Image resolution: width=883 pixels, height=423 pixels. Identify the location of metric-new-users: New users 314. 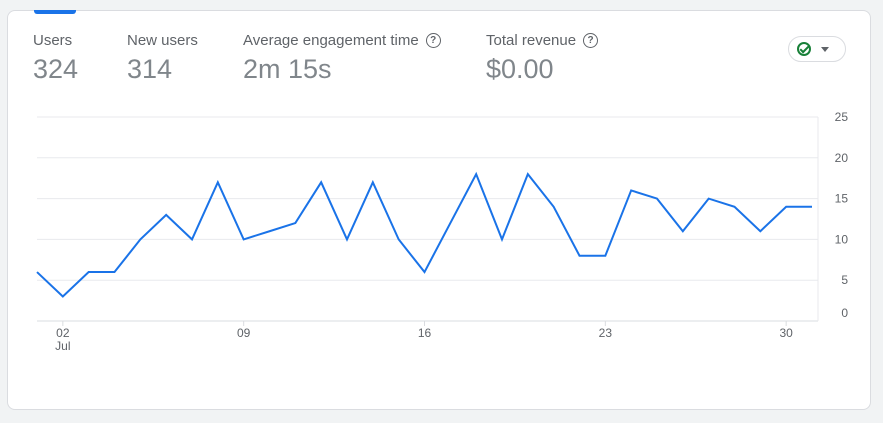
(162, 58).